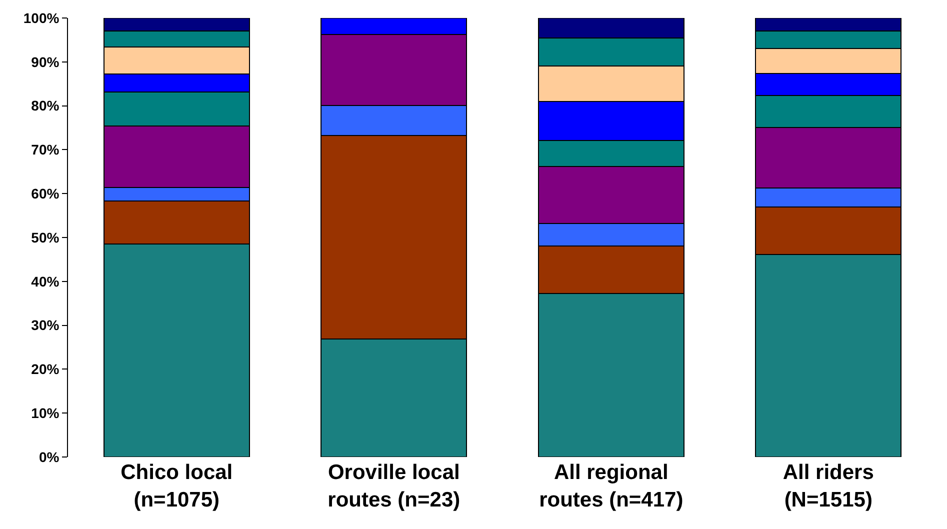  I want to click on y-tick-label: 40%, so click(45, 281).